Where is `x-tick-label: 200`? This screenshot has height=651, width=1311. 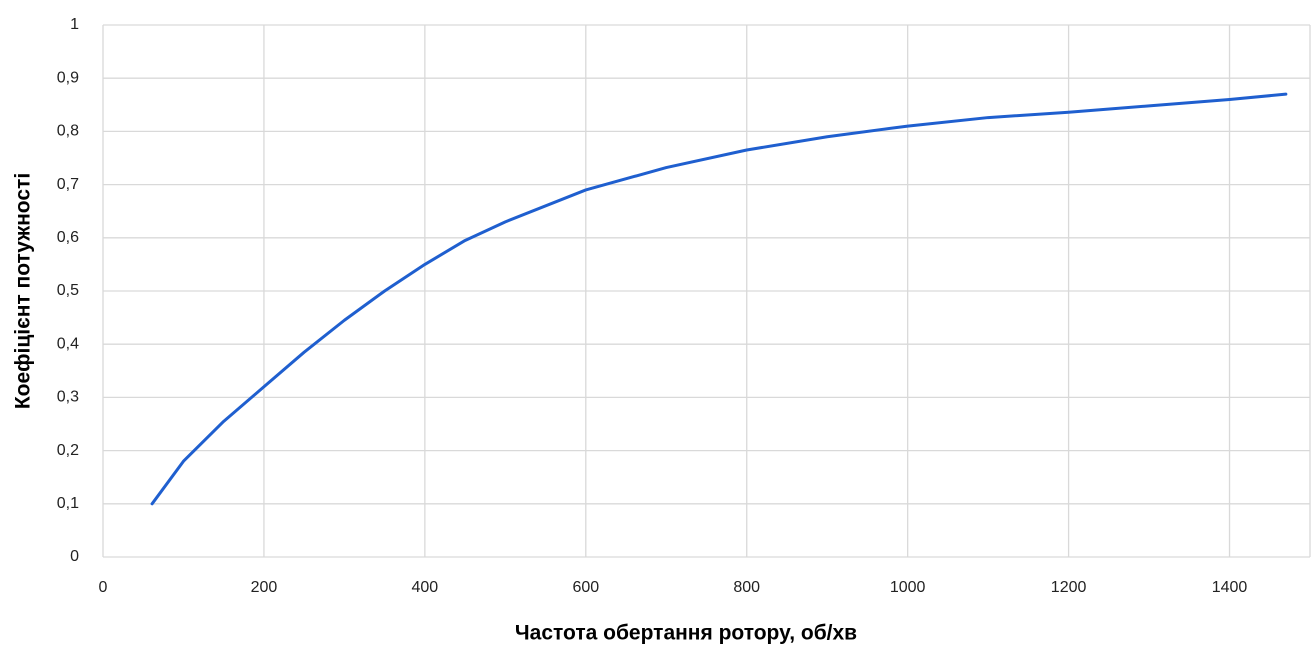 x-tick-label: 200 is located at coordinates (264, 587).